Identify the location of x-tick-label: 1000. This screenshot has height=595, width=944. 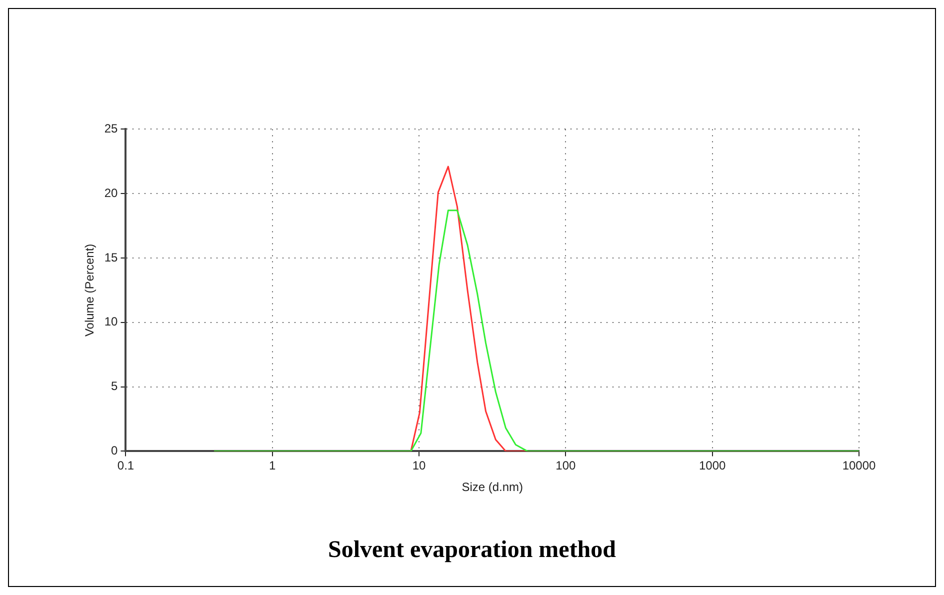
(712, 465).